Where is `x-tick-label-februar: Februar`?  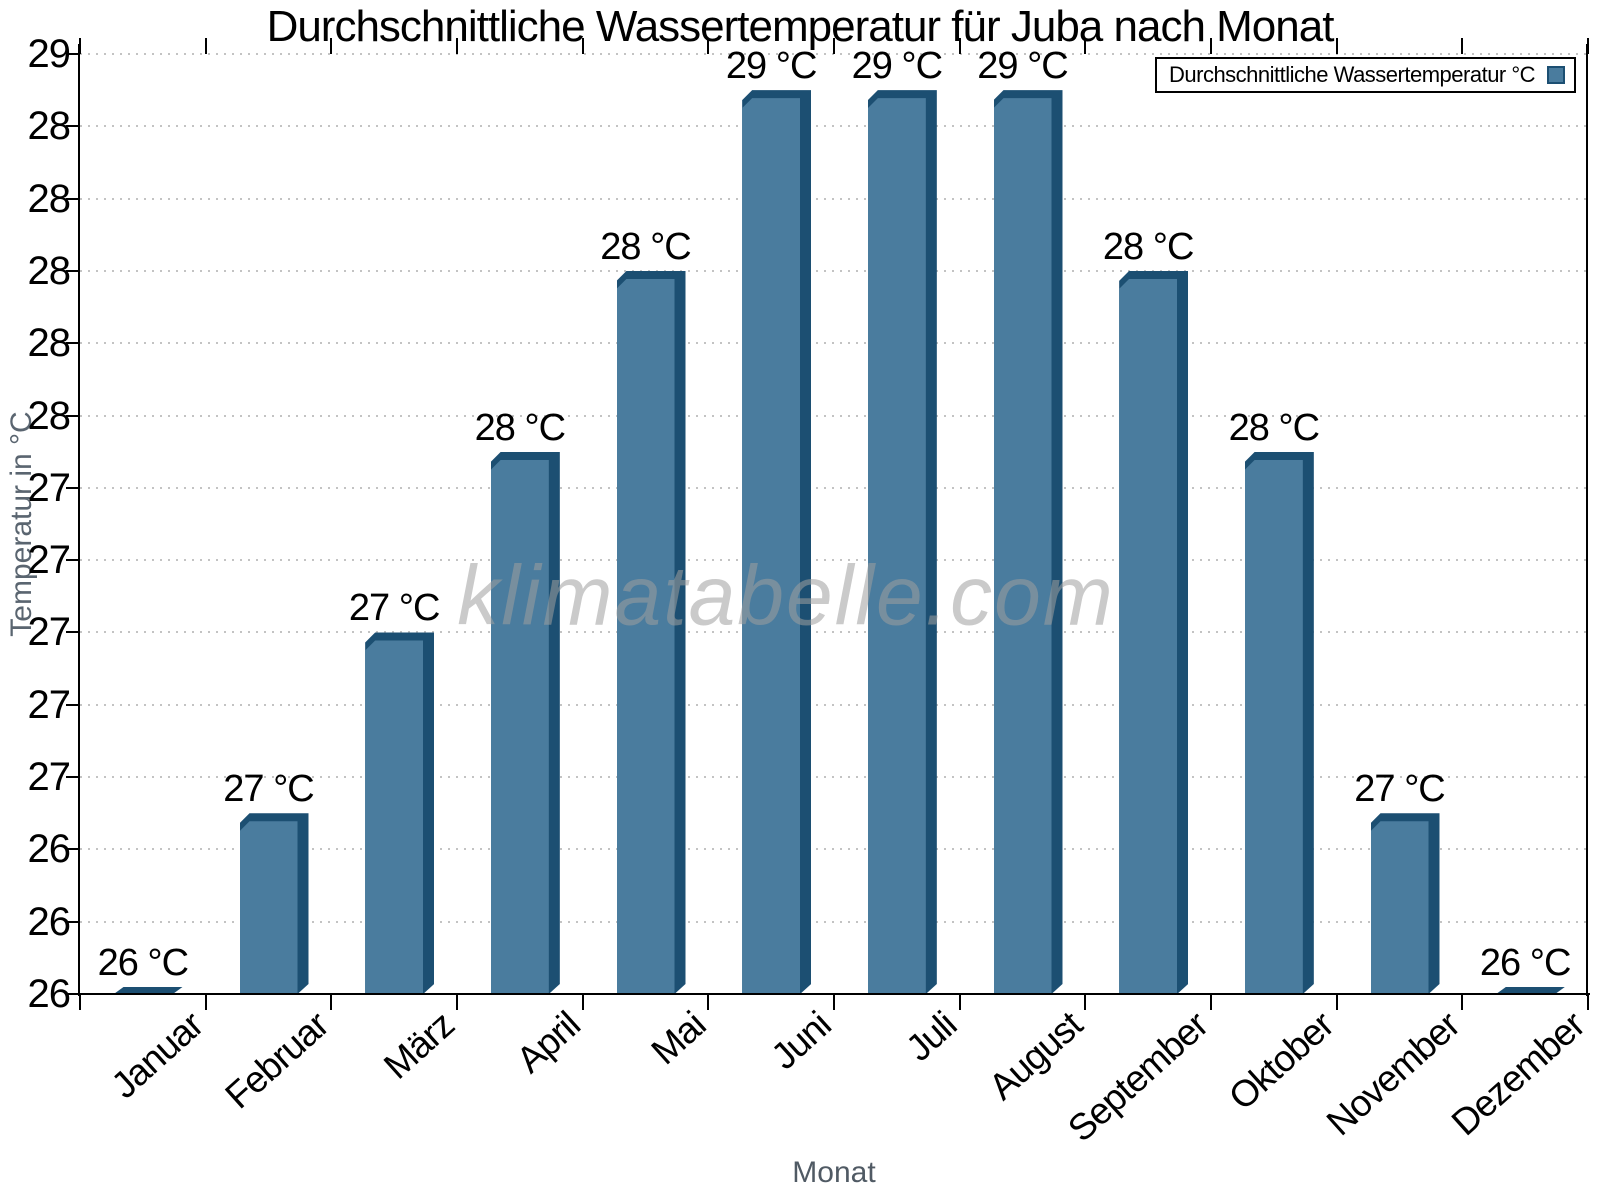 x-tick-label-februar: Februar is located at coordinates (276, 1060).